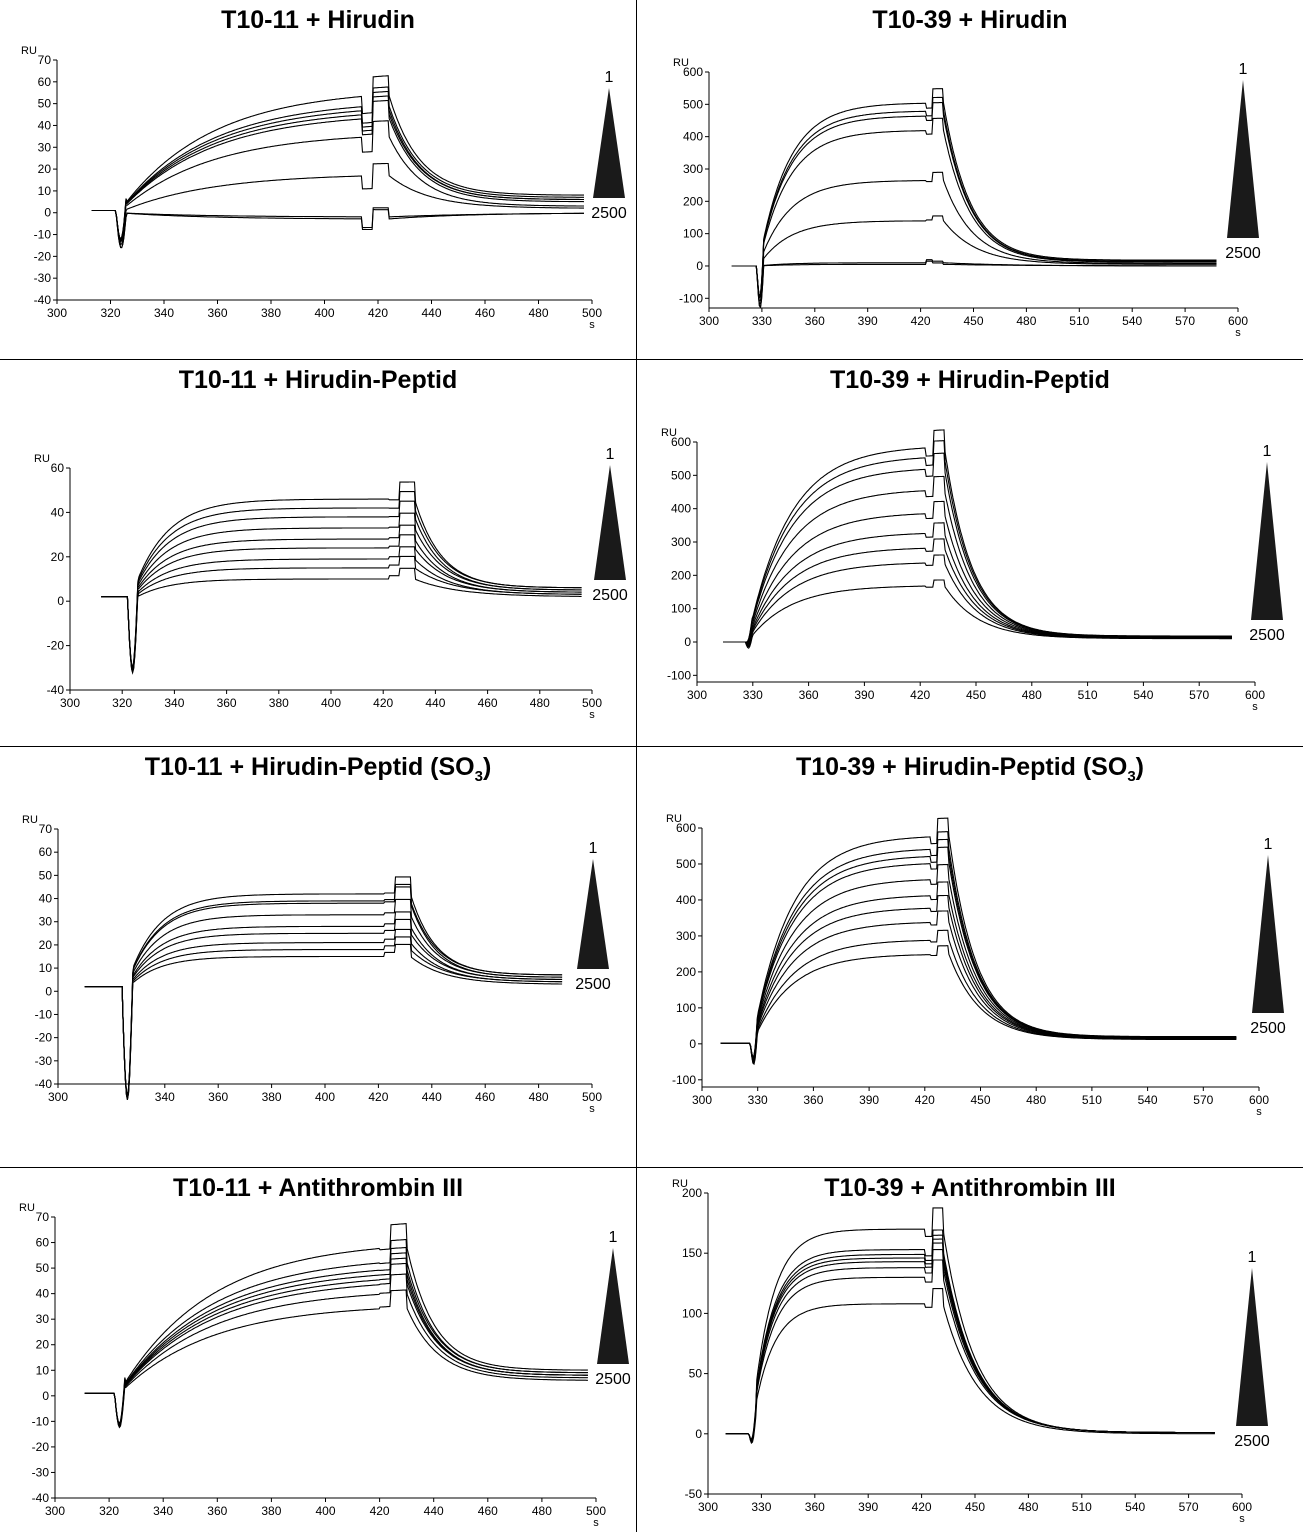  I want to click on y-tick-label: -20, so click(41, 1447).